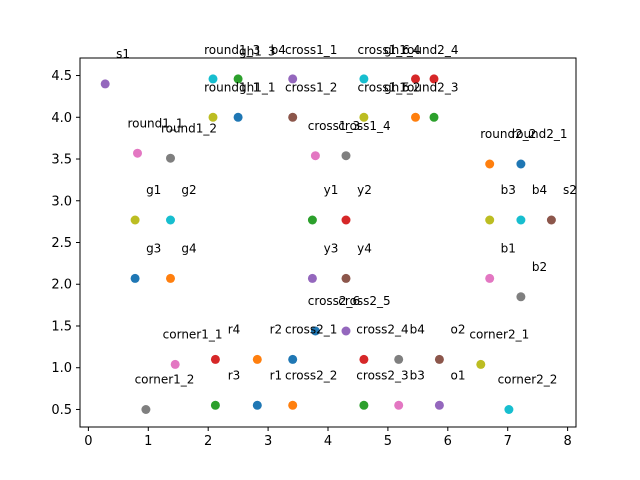 The image size is (640, 480). I want to click on point-label: r4, so click(234, 330).